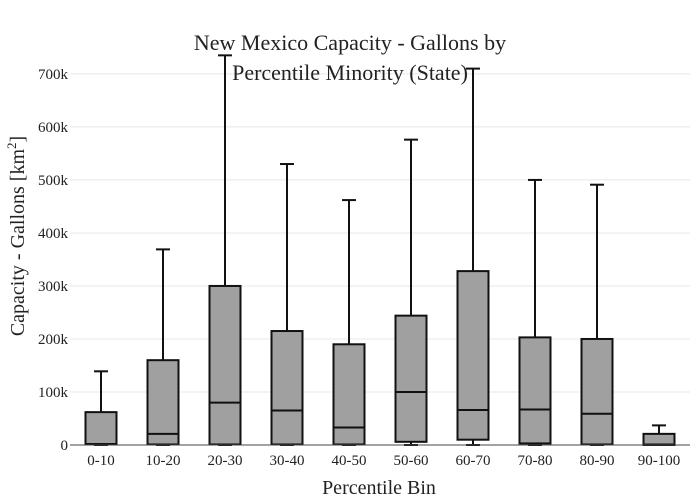  Describe the element at coordinates (225, 461) in the screenshot. I see `x-tick-label: 20-30` at that location.